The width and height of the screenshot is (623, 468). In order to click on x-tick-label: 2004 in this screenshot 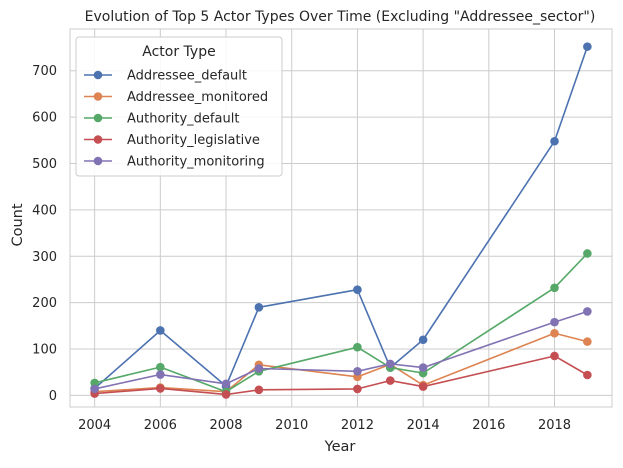, I will do `click(94, 425)`.